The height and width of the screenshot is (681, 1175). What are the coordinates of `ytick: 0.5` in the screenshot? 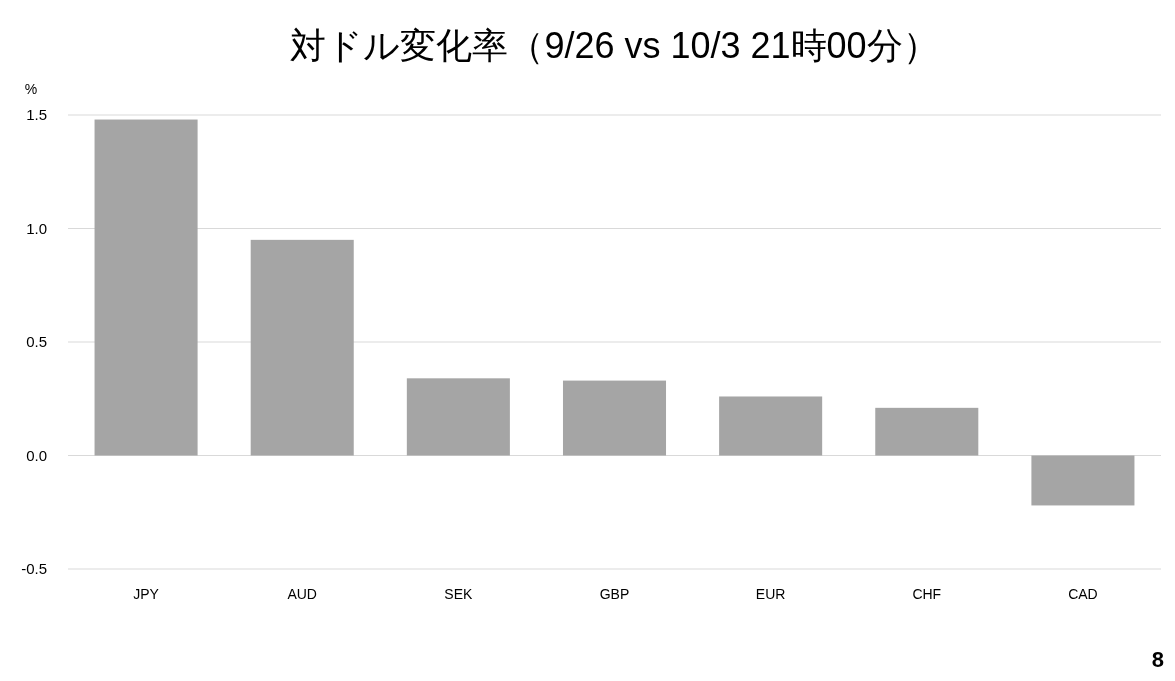 It's located at (36, 341).